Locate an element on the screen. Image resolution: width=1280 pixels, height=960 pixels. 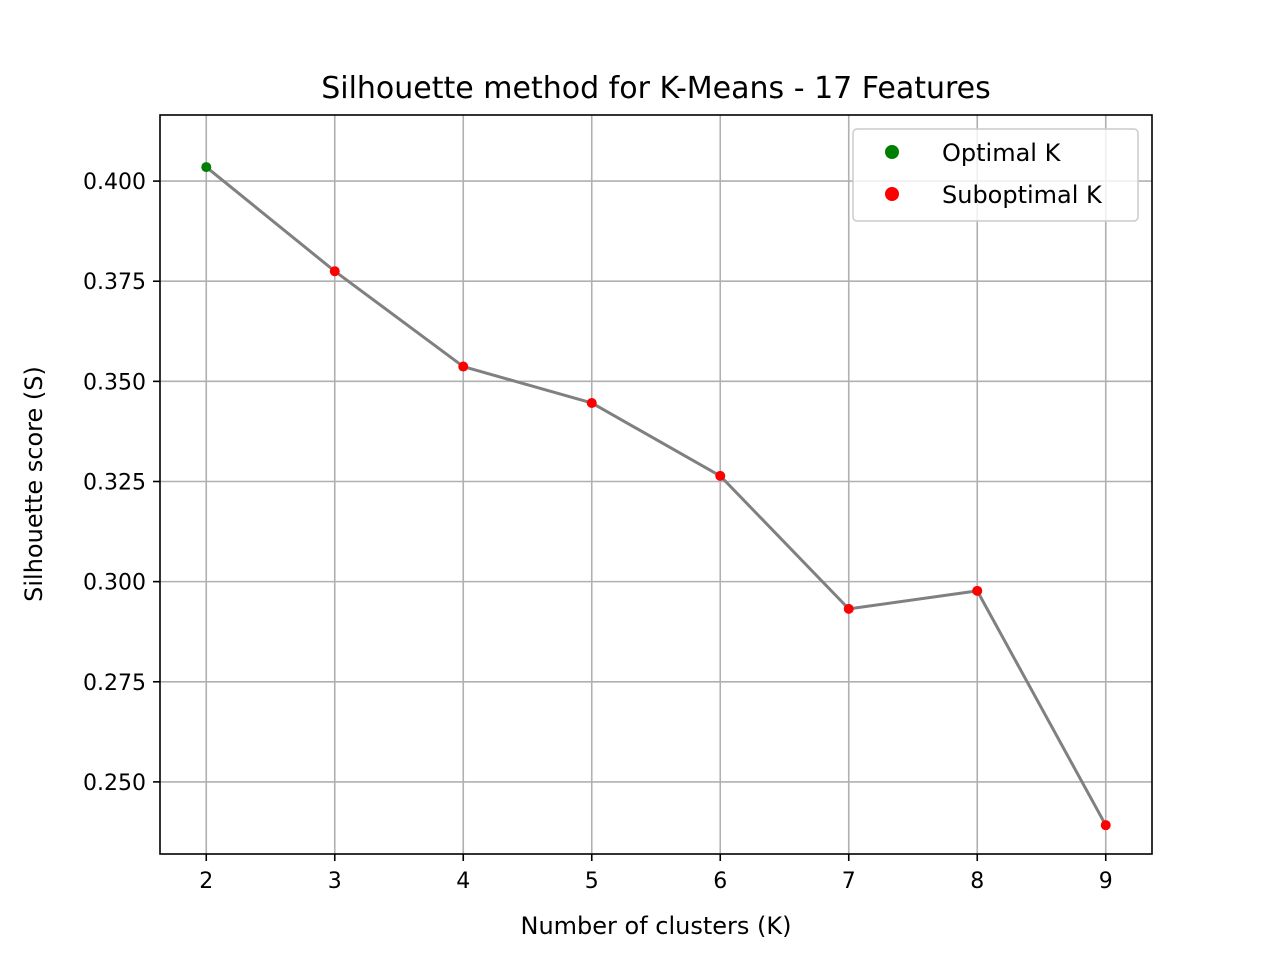
legend-label-optimal: Optimal K is located at coordinates (1002, 153).